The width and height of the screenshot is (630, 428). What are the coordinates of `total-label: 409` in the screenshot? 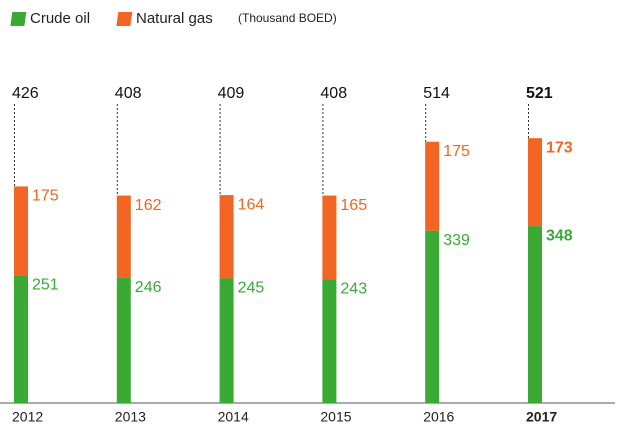 It's located at (231, 93).